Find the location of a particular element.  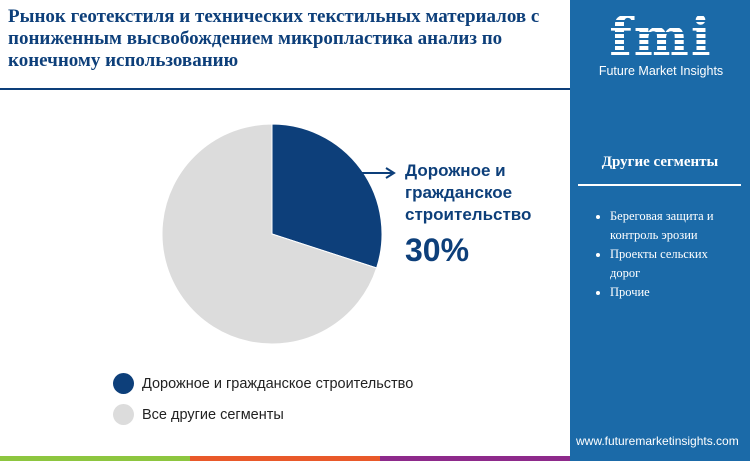

callout-value: 30% is located at coordinates (437, 250).